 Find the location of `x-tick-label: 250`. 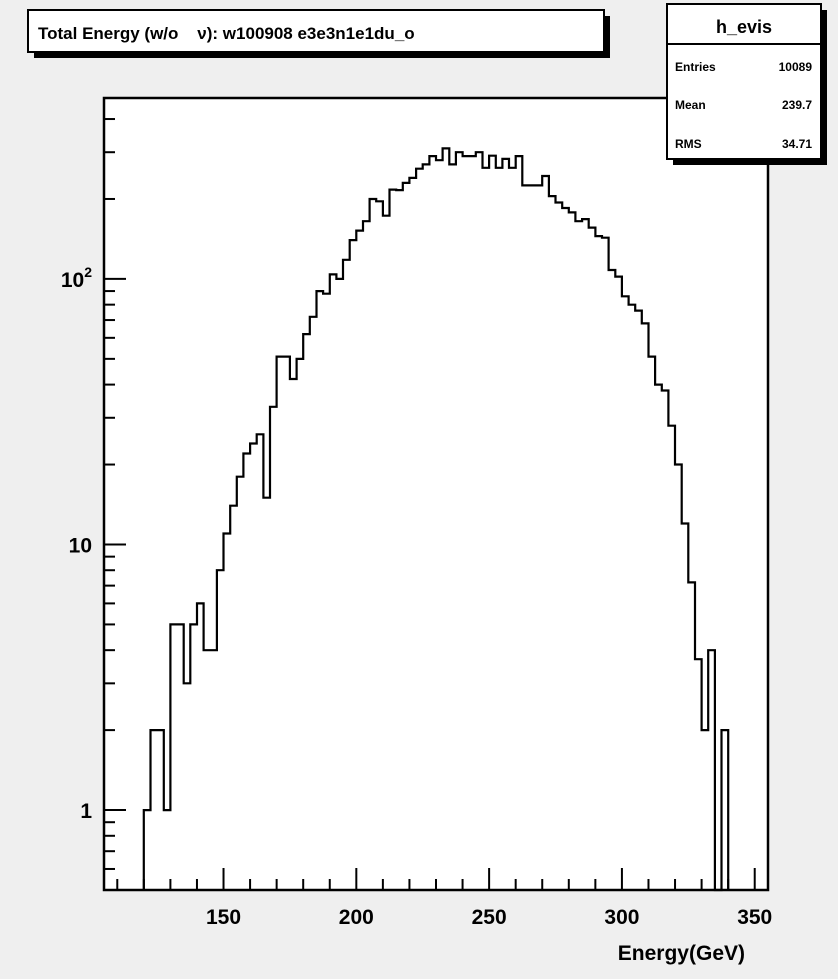

x-tick-label: 250 is located at coordinates (489, 917).